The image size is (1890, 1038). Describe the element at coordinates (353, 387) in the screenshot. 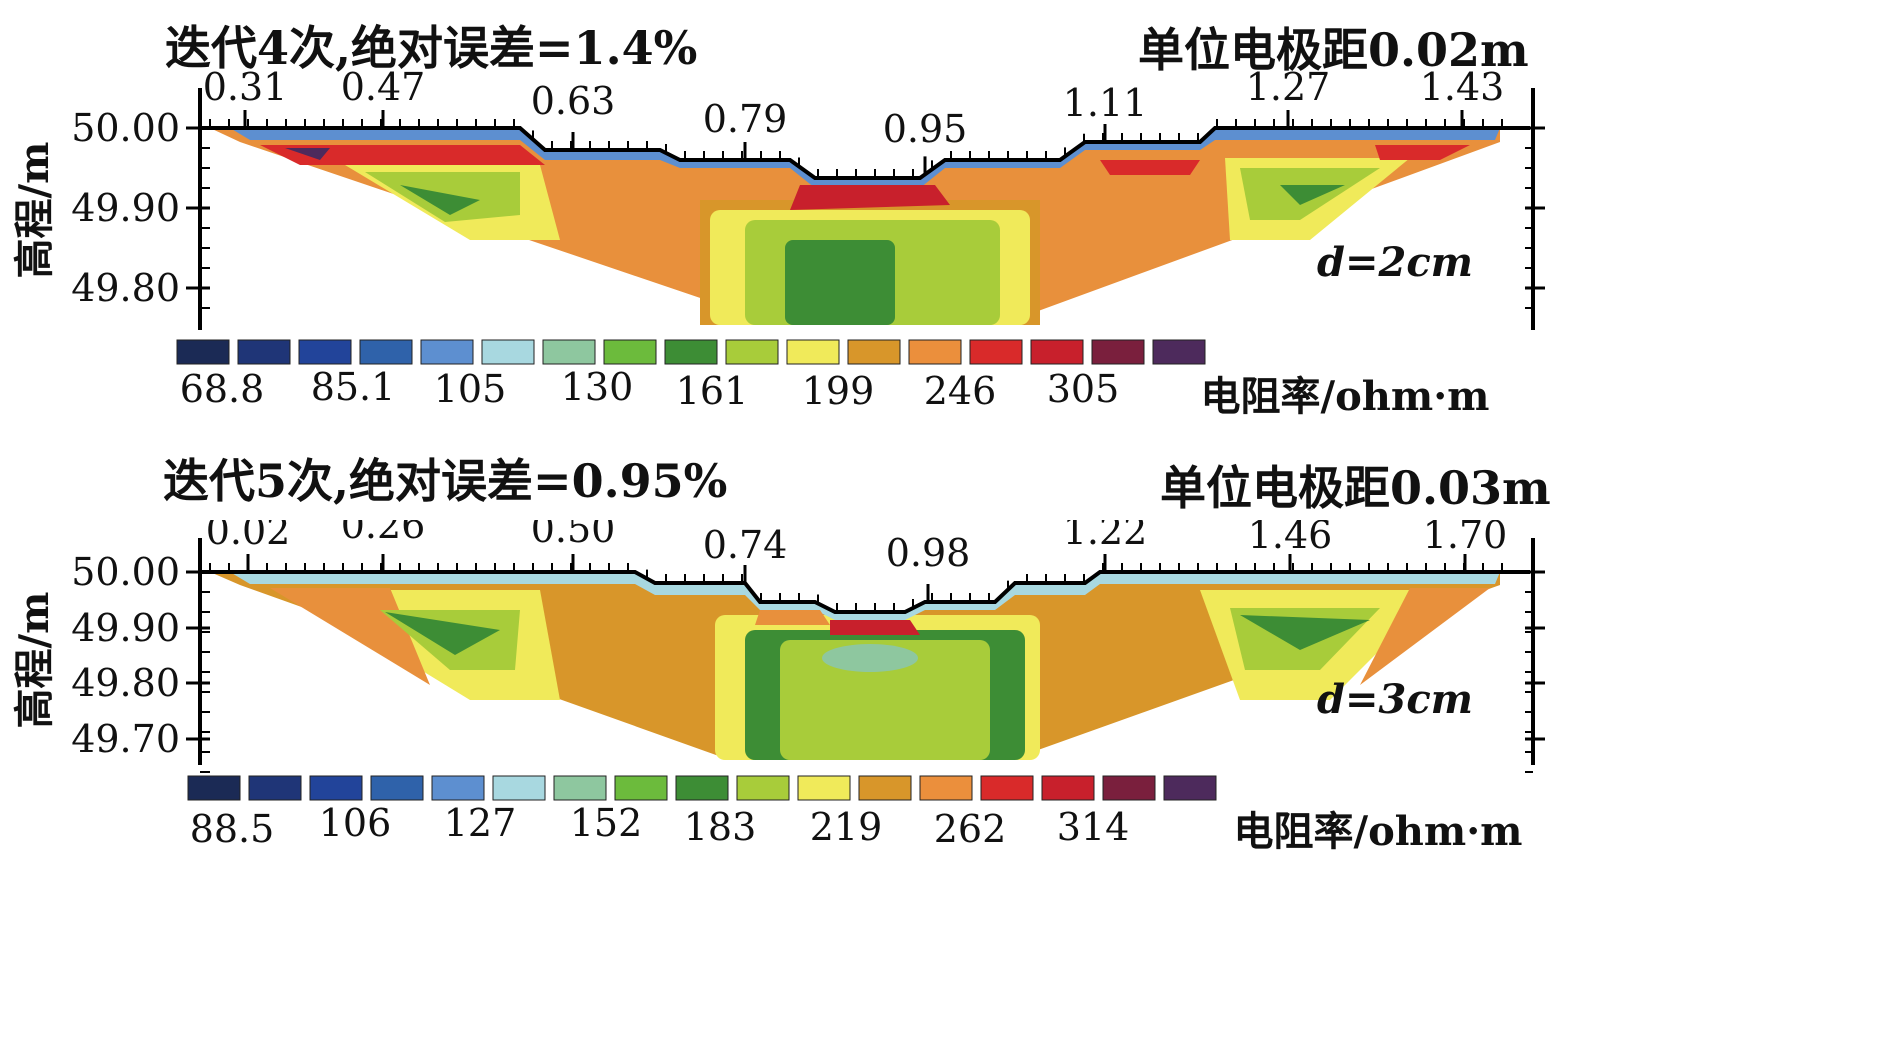

I see `colorbar-tick-label: 85.1` at that location.